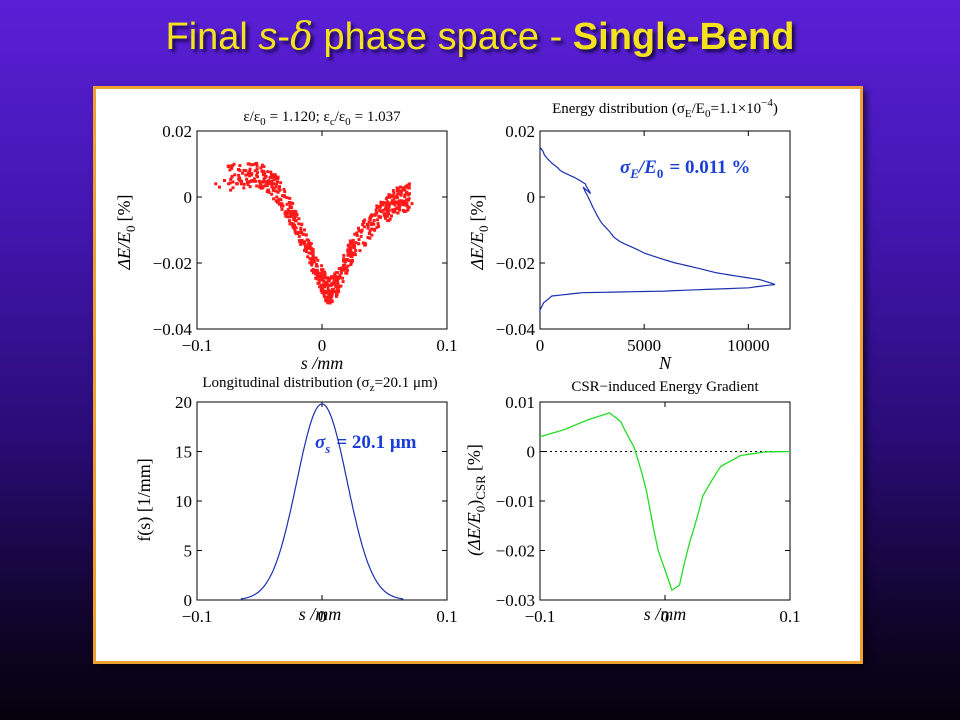 This screenshot has width=960, height=720. What do you see at coordinates (789, 616) in the screenshot?
I see `csr-energy-gradient-xtick-label: 0.1` at bounding box center [789, 616].